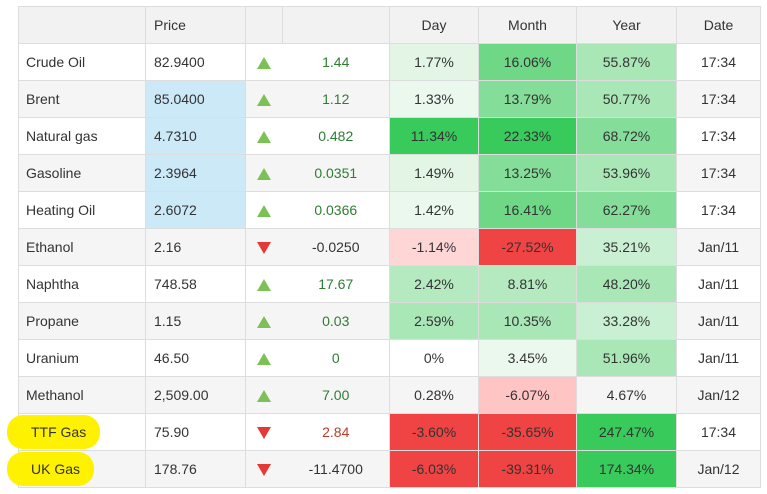  What do you see at coordinates (527, 358) in the screenshot?
I see `month-change-cell: 3.45%` at bounding box center [527, 358].